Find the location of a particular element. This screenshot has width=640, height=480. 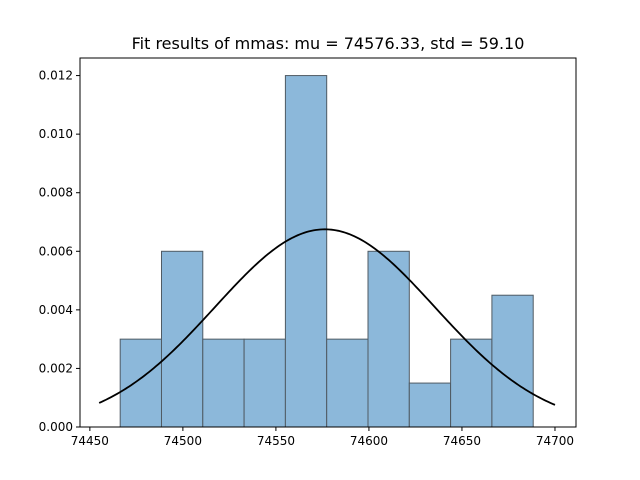

x-tick-label-1: 74450 is located at coordinates (90, 441).